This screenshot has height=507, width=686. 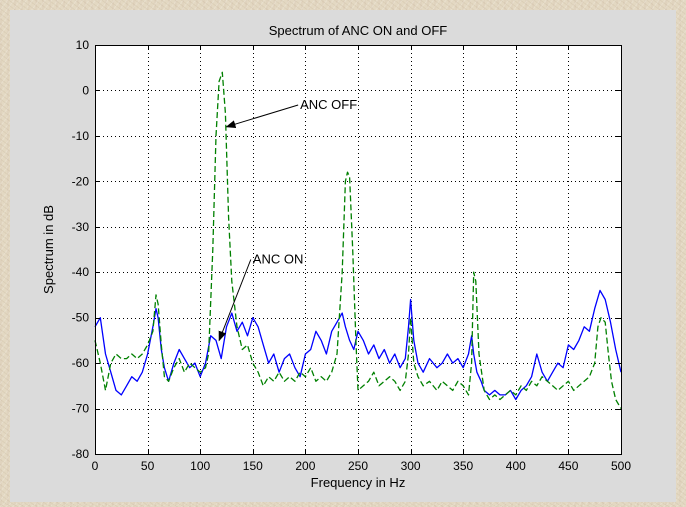 What do you see at coordinates (568, 466) in the screenshot?
I see `x-tick-label: 450` at bounding box center [568, 466].